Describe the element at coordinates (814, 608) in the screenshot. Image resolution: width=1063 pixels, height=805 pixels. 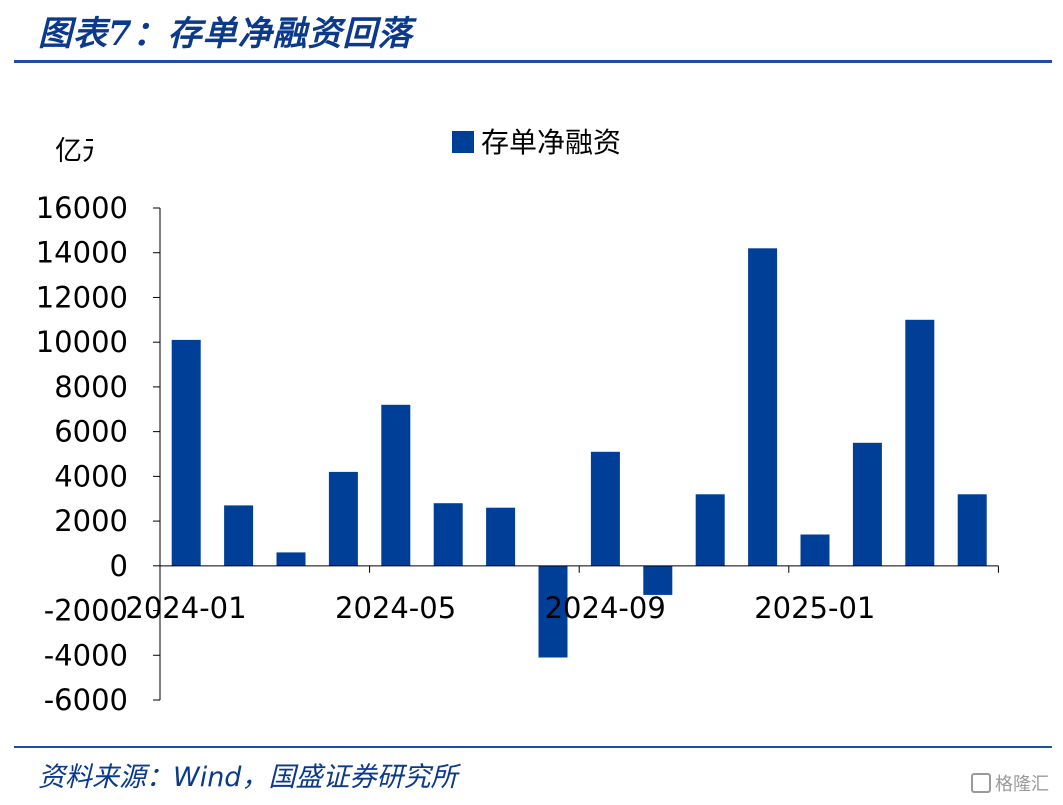
I see `x-tick-label: 2025-01` at that location.